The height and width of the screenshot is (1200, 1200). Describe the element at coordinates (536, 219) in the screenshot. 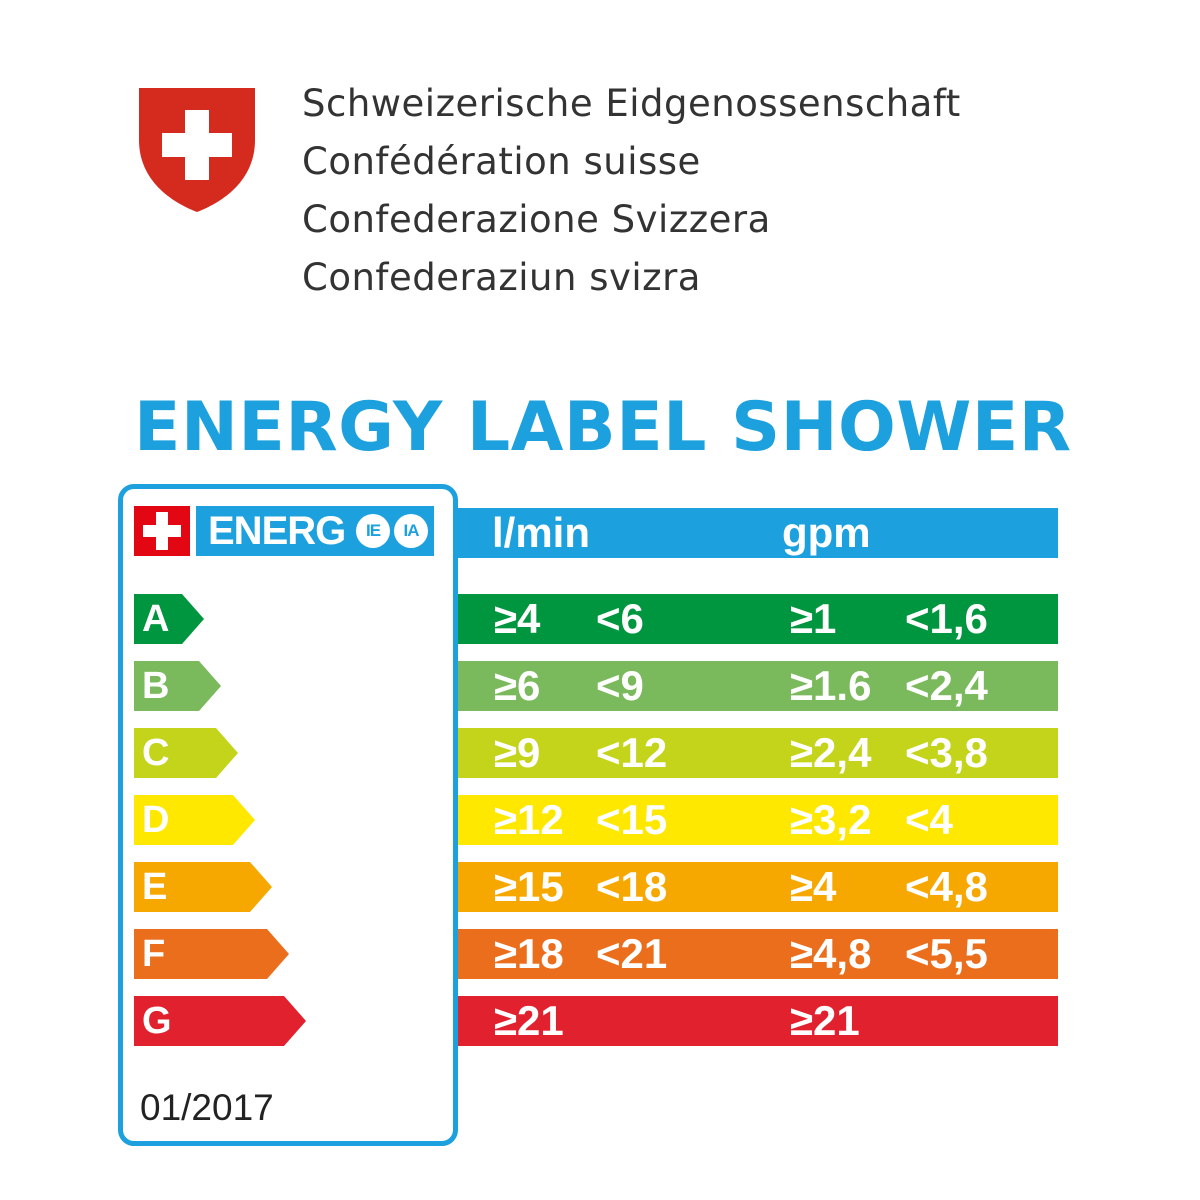

I see `federal-name-it: Confederazione Svizzera` at that location.